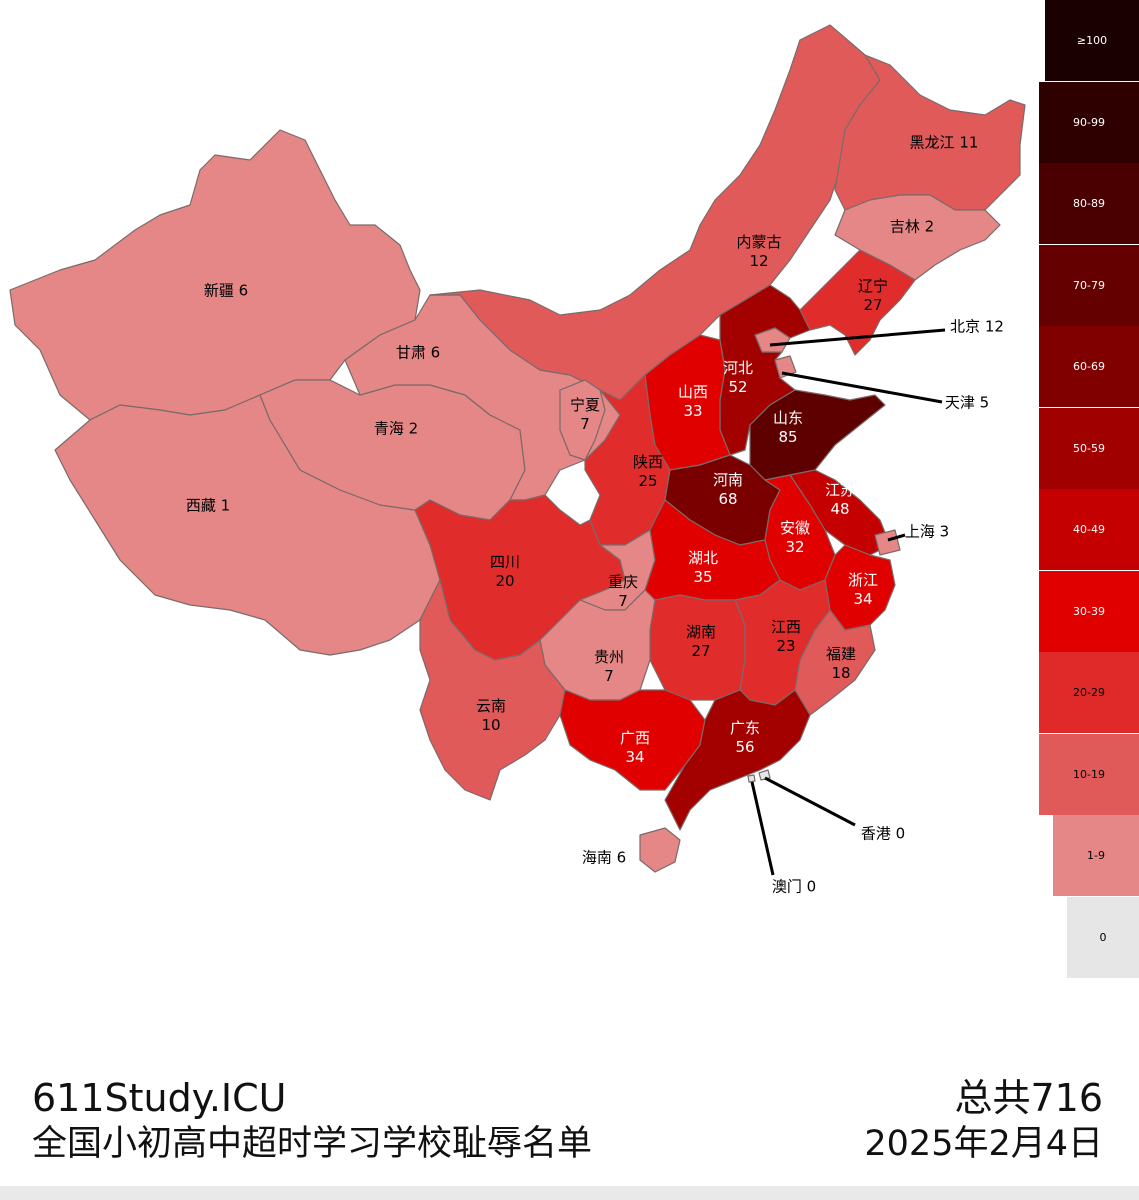 The image size is (1139, 1200). Describe the element at coordinates (1089, 611) in the screenshot. I see `legend-label: 30-39` at that location.